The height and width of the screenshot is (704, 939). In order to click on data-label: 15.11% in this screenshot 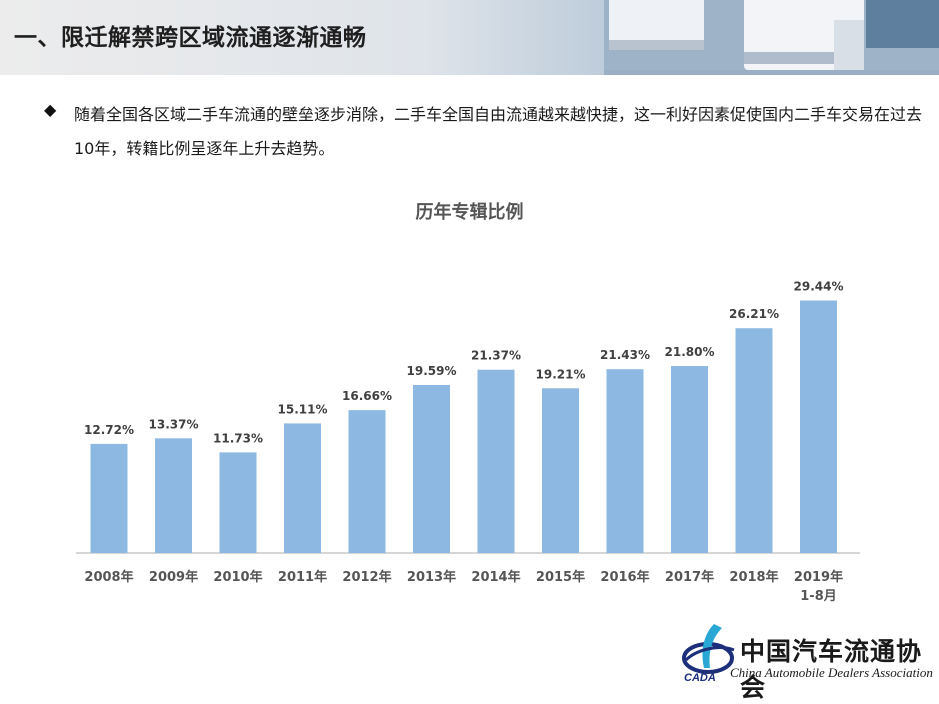, I will do `click(303, 409)`.